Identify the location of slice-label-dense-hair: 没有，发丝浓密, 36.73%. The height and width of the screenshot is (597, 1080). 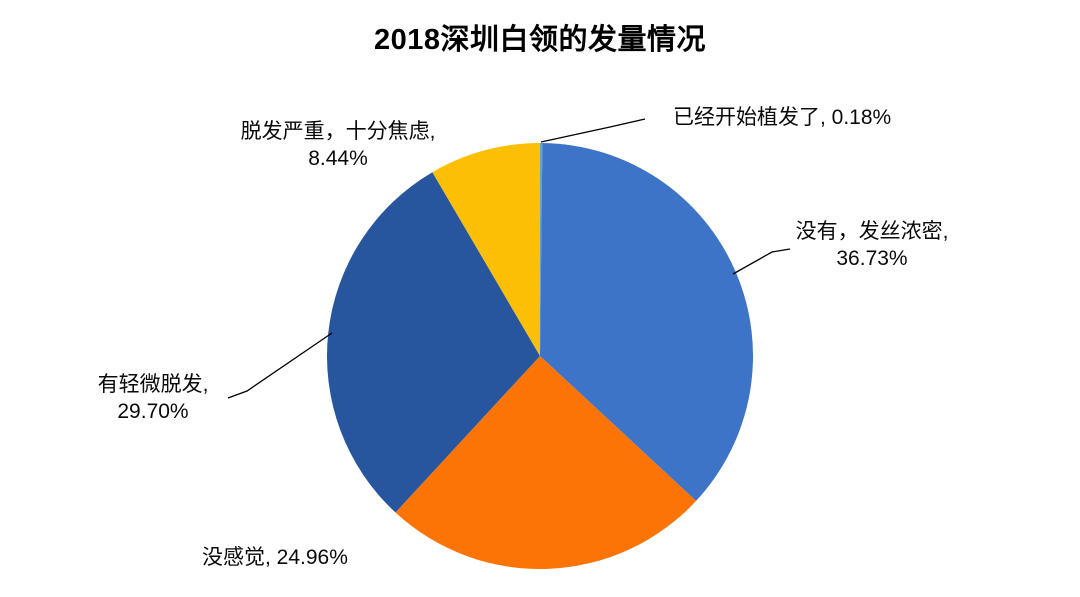
(872, 245).